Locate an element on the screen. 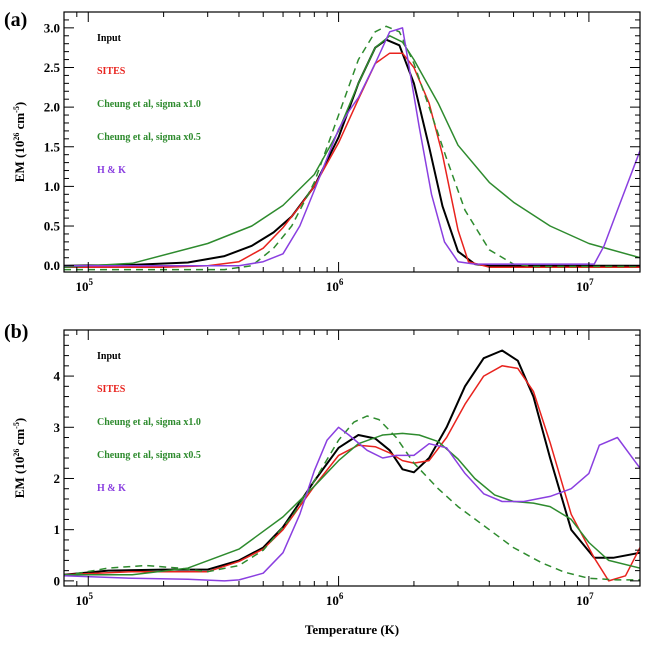 The height and width of the screenshot is (656, 651). panel-b-x-axis-title: Temperature (K) is located at coordinates (352, 629).